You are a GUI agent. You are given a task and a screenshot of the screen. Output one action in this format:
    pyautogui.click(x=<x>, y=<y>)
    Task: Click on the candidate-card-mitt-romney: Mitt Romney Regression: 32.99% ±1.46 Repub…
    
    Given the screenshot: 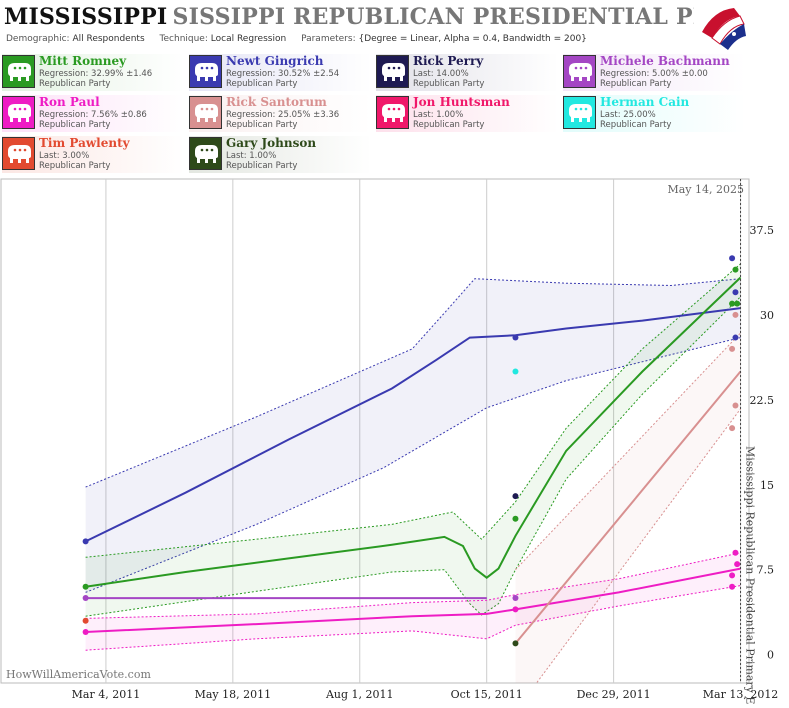 What is the action you would take?
    pyautogui.click(x=93, y=72)
    